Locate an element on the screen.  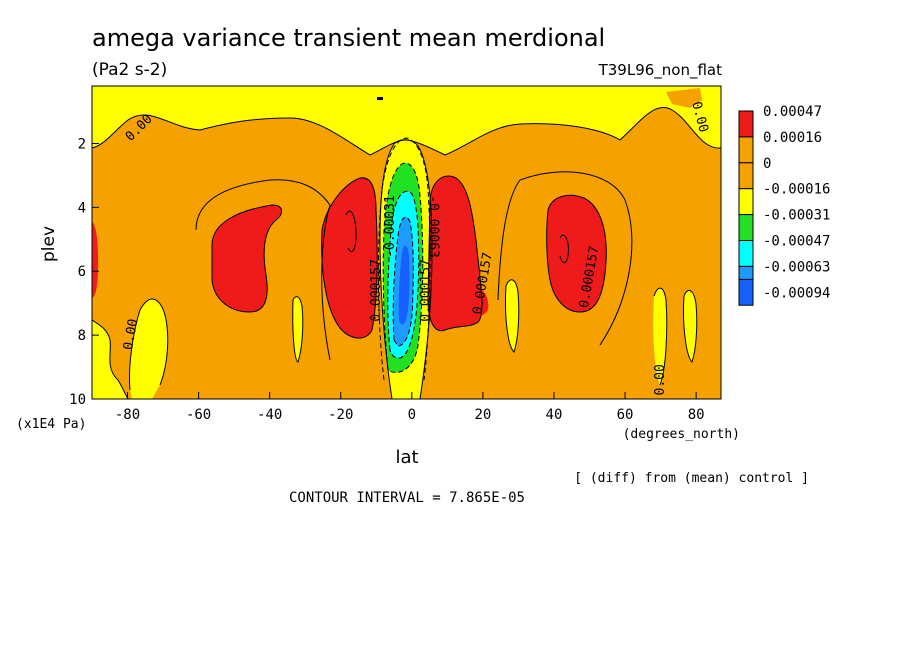
upper-yellow-region is located at coordinates (406, 120).